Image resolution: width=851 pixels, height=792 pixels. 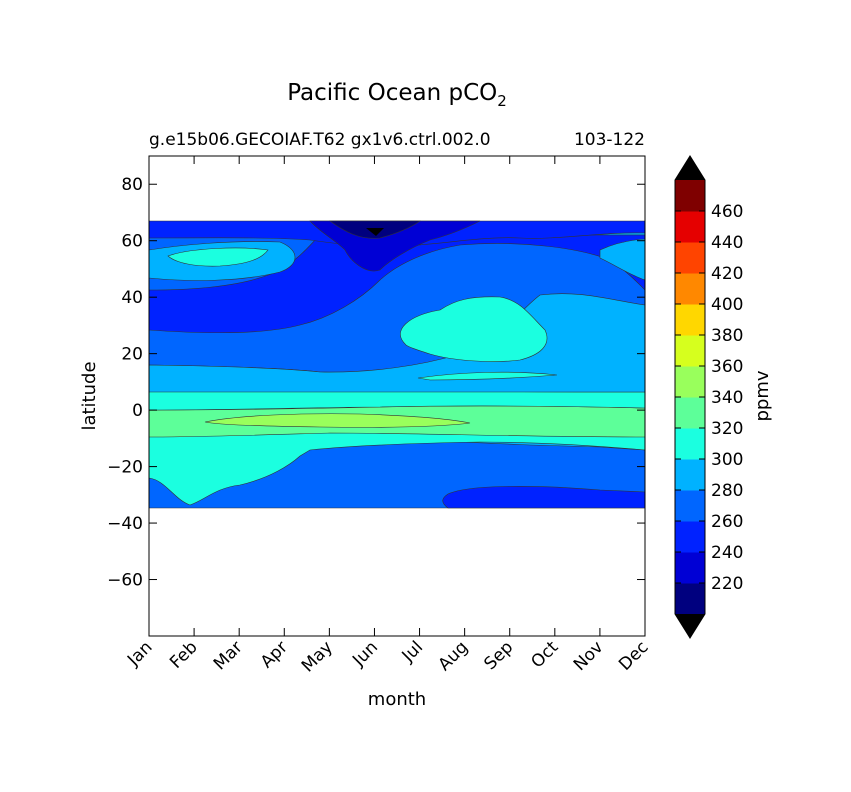 I want to click on x-tick-label: Jul, so click(x=412, y=651).